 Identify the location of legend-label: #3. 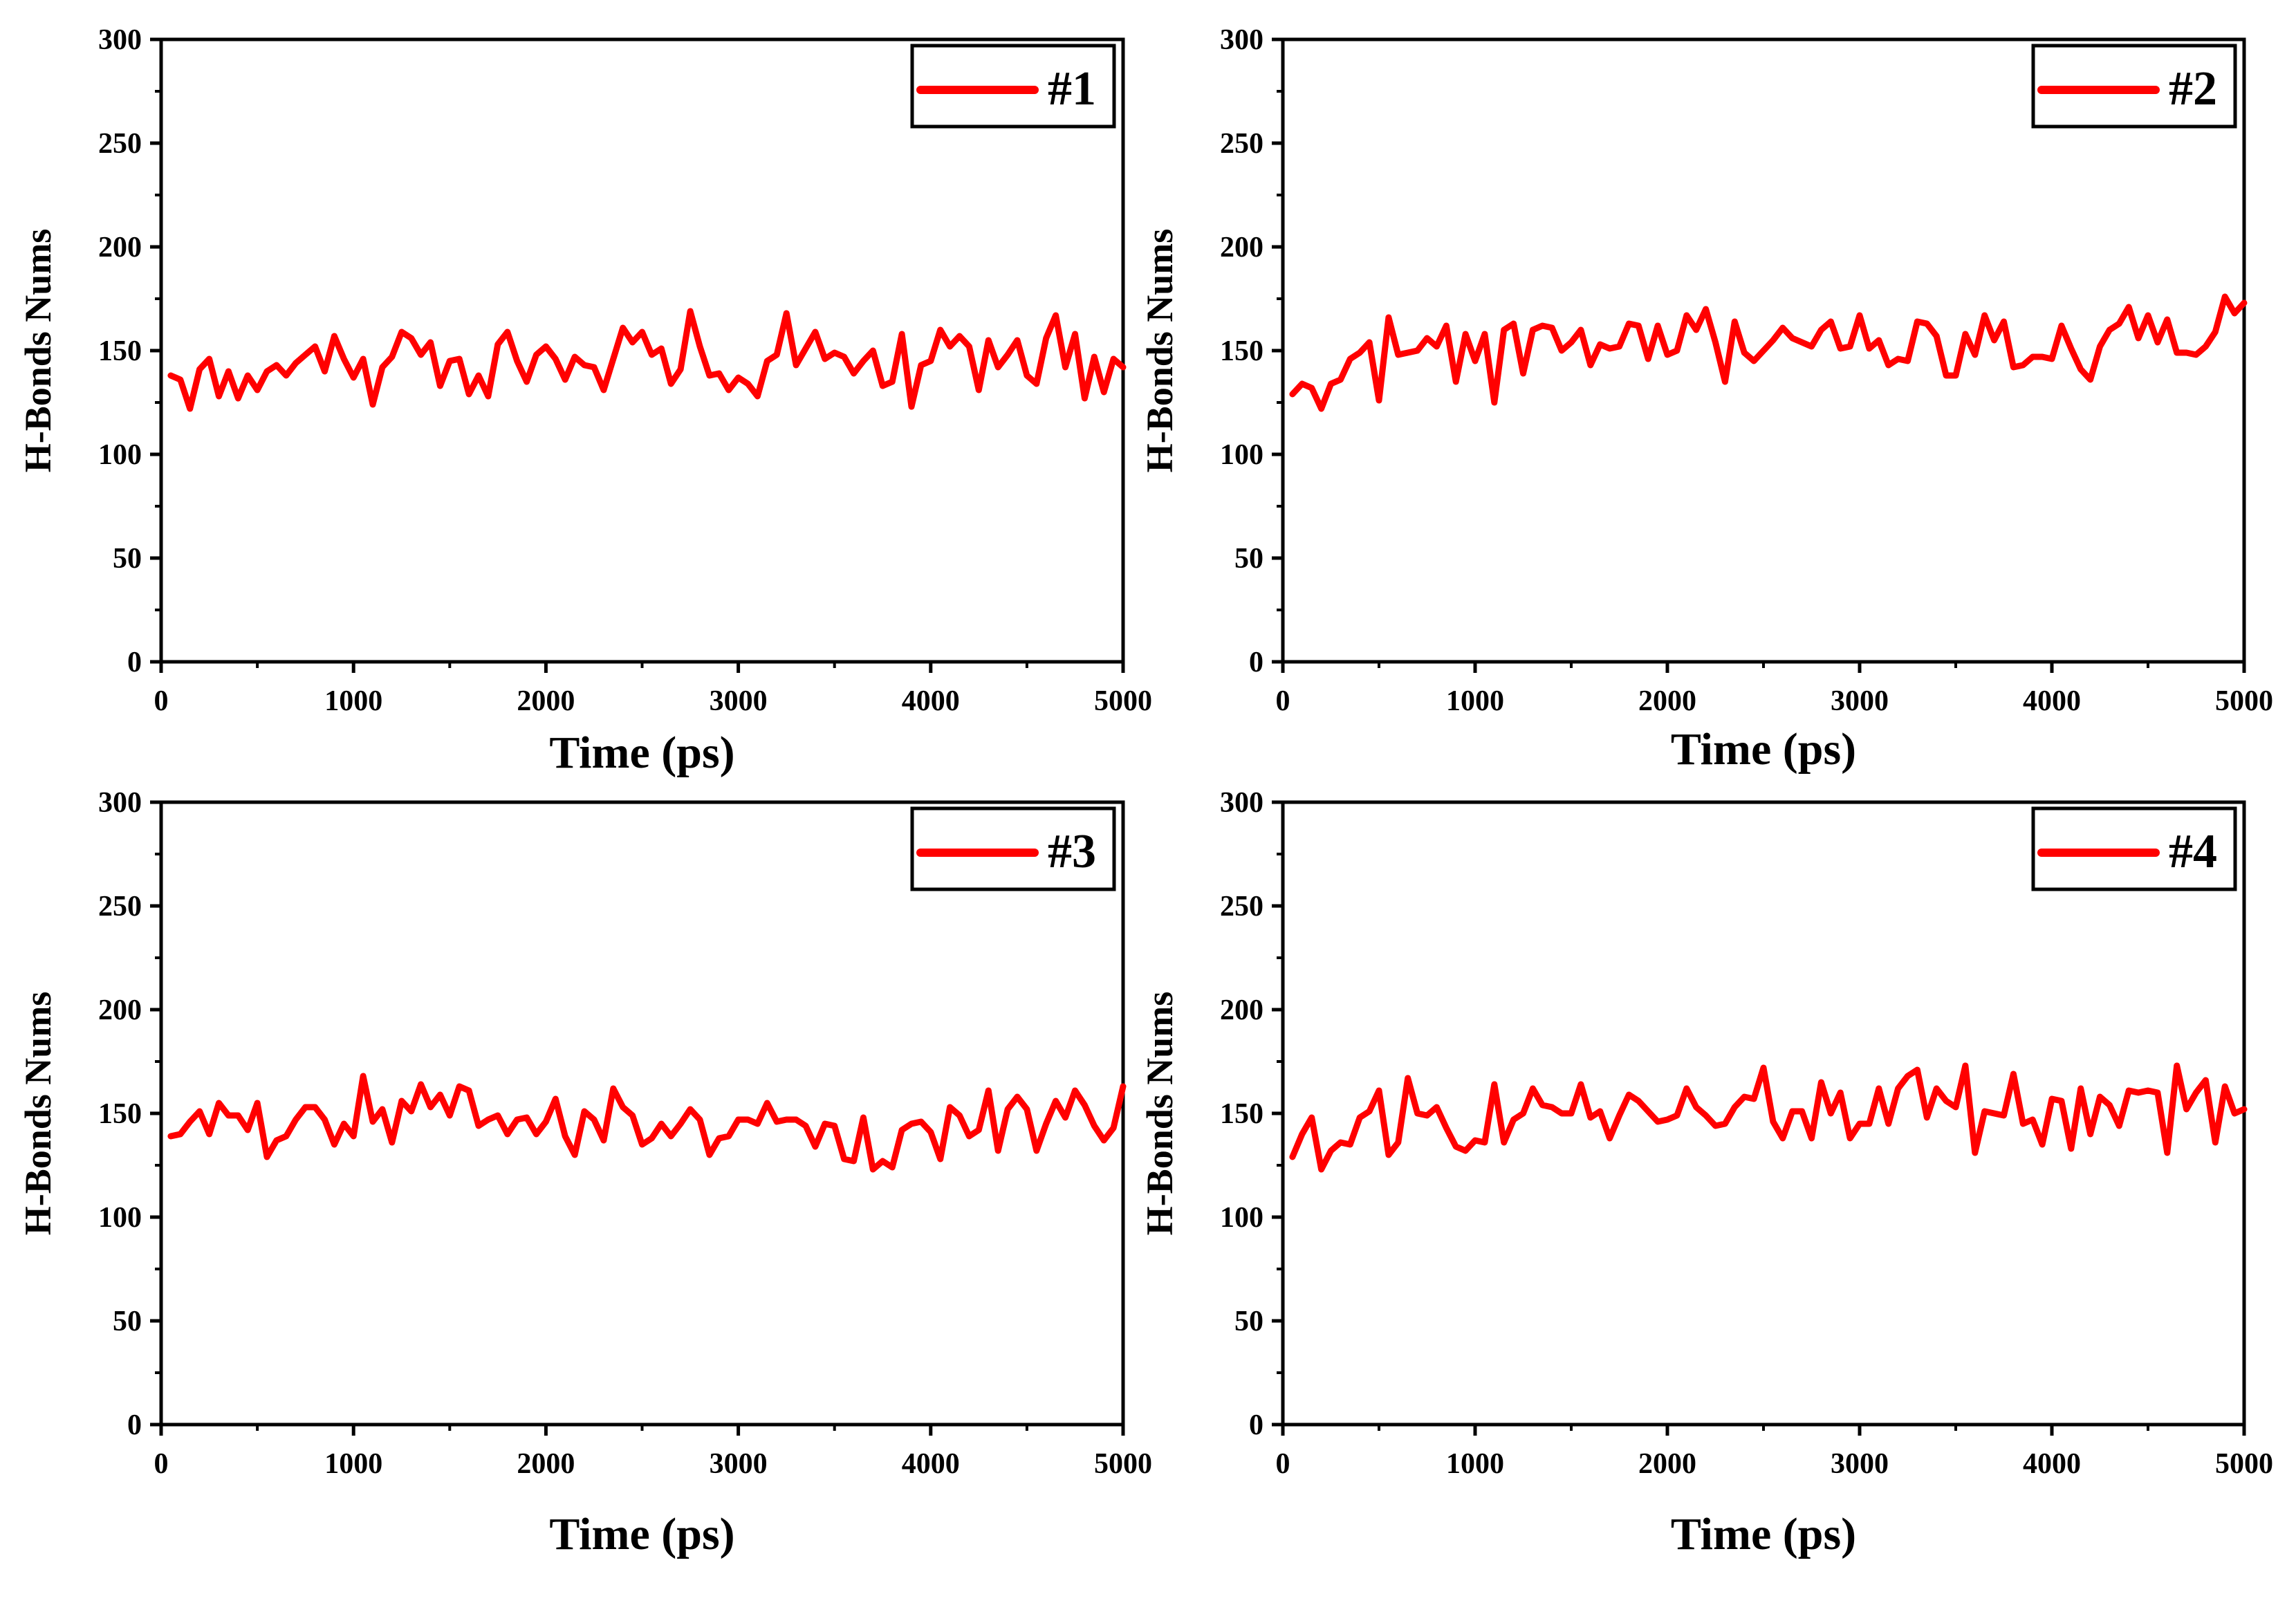
(1072, 852).